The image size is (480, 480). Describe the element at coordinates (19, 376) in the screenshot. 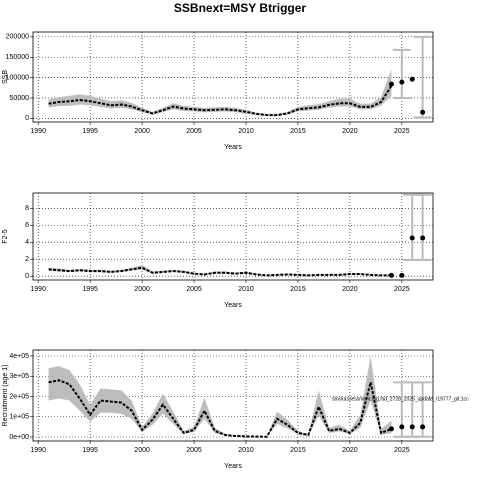

I see `y-tick-label: 3e+05` at that location.